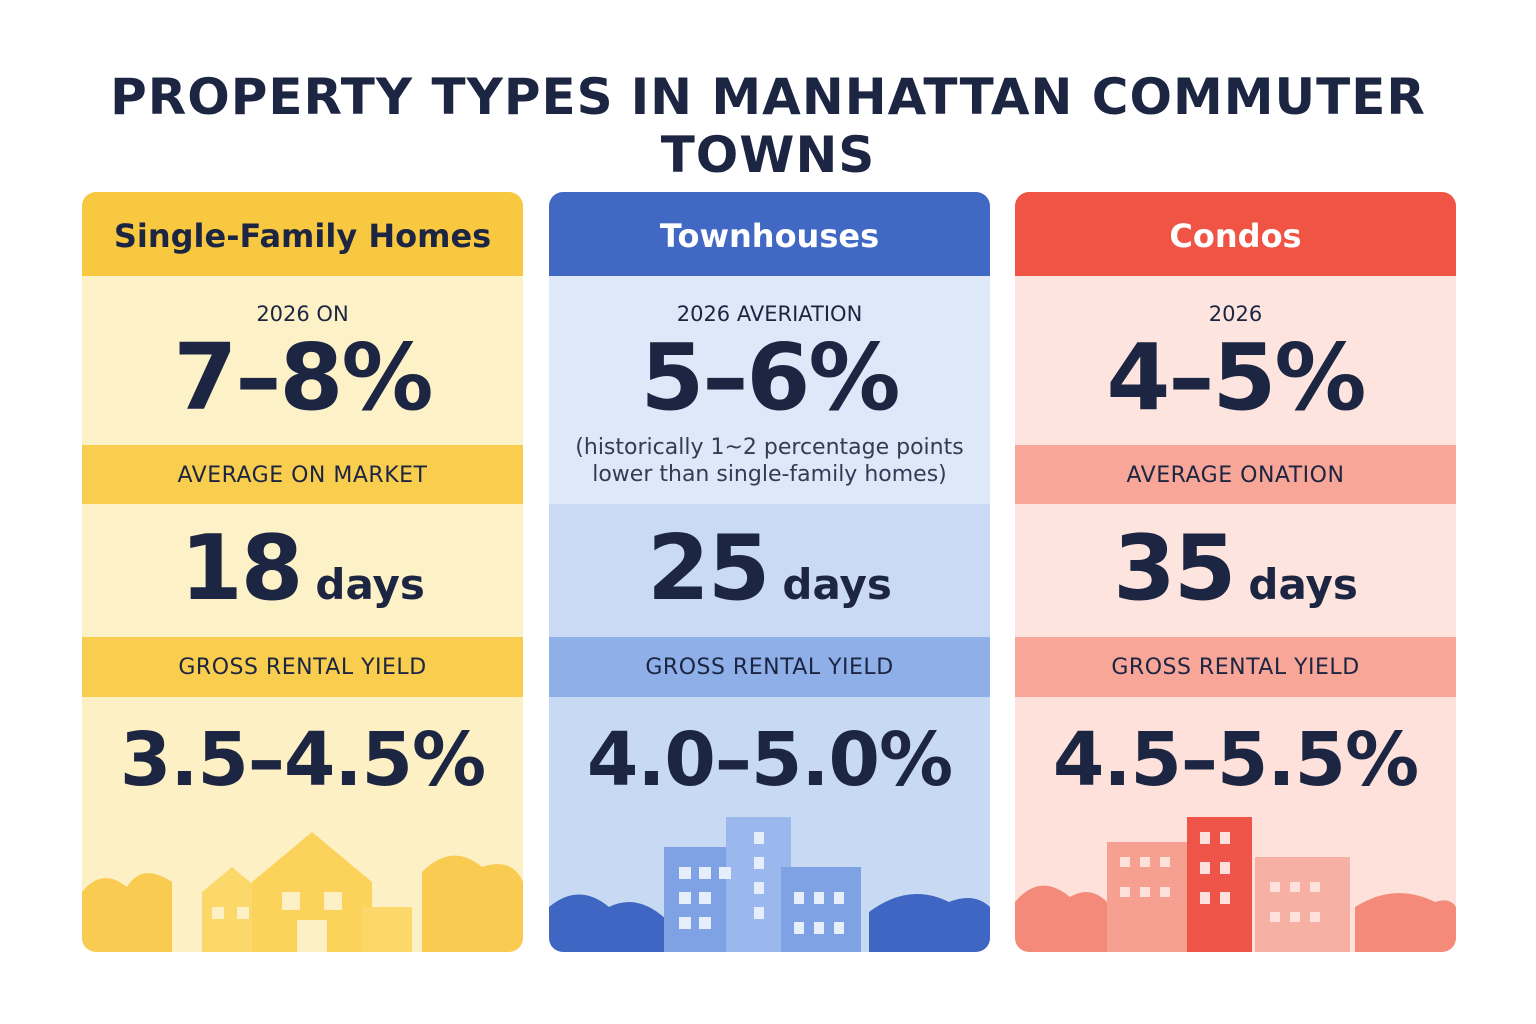 Image resolution: width=1536 pixels, height=1024 pixels. What do you see at coordinates (1235, 234) in the screenshot?
I see `card-header: Condos` at bounding box center [1235, 234].